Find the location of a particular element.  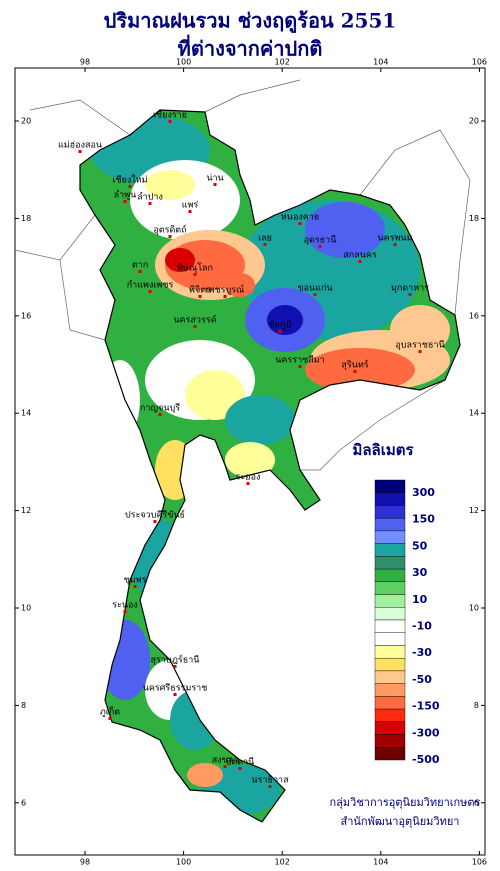

lon-tick-label: 100 is located at coordinates (183, 62).